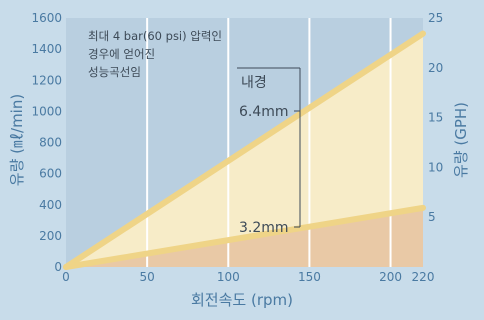 The width and height of the screenshot is (484, 320). What do you see at coordinates (432, 217) in the screenshot?
I see `y2-tick-5: 5` at bounding box center [432, 217].